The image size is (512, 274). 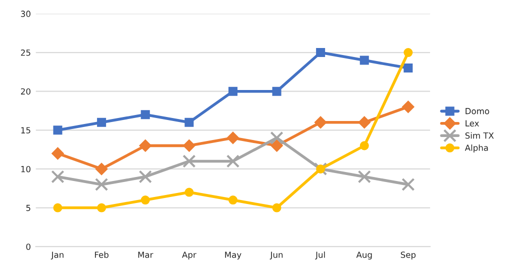 I want to click on x-tick-label: Sep, so click(x=408, y=256).